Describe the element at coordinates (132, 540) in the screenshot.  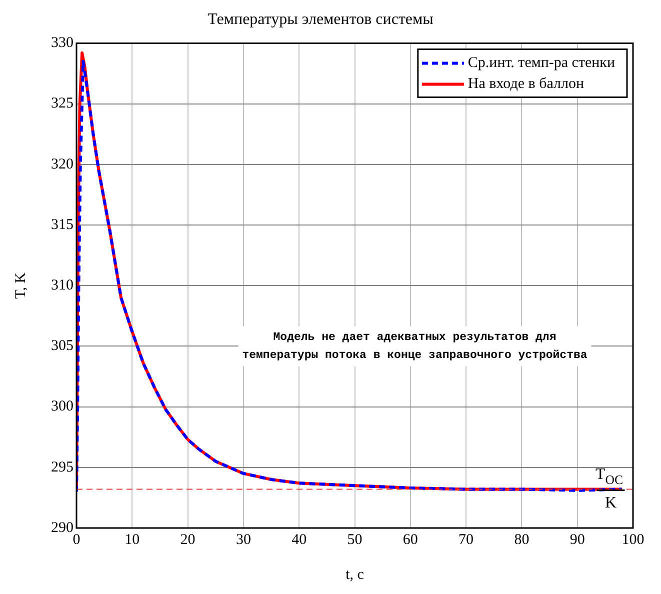
I see `x-tick-label: 10` at that location.